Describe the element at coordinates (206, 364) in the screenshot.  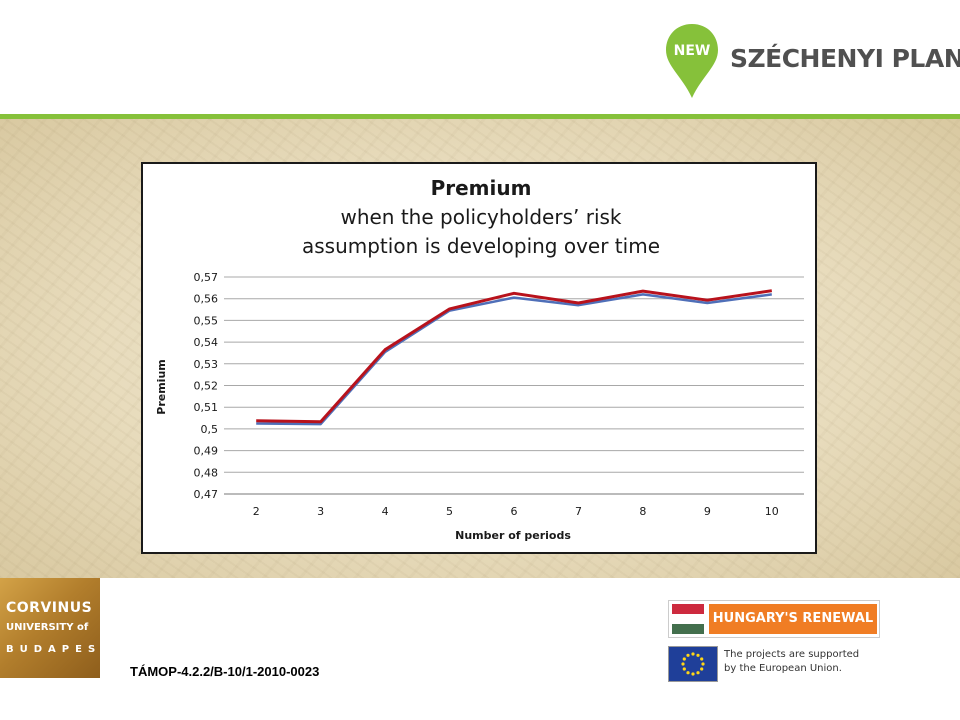
I see `y-tick-label: 0,53` at that location.